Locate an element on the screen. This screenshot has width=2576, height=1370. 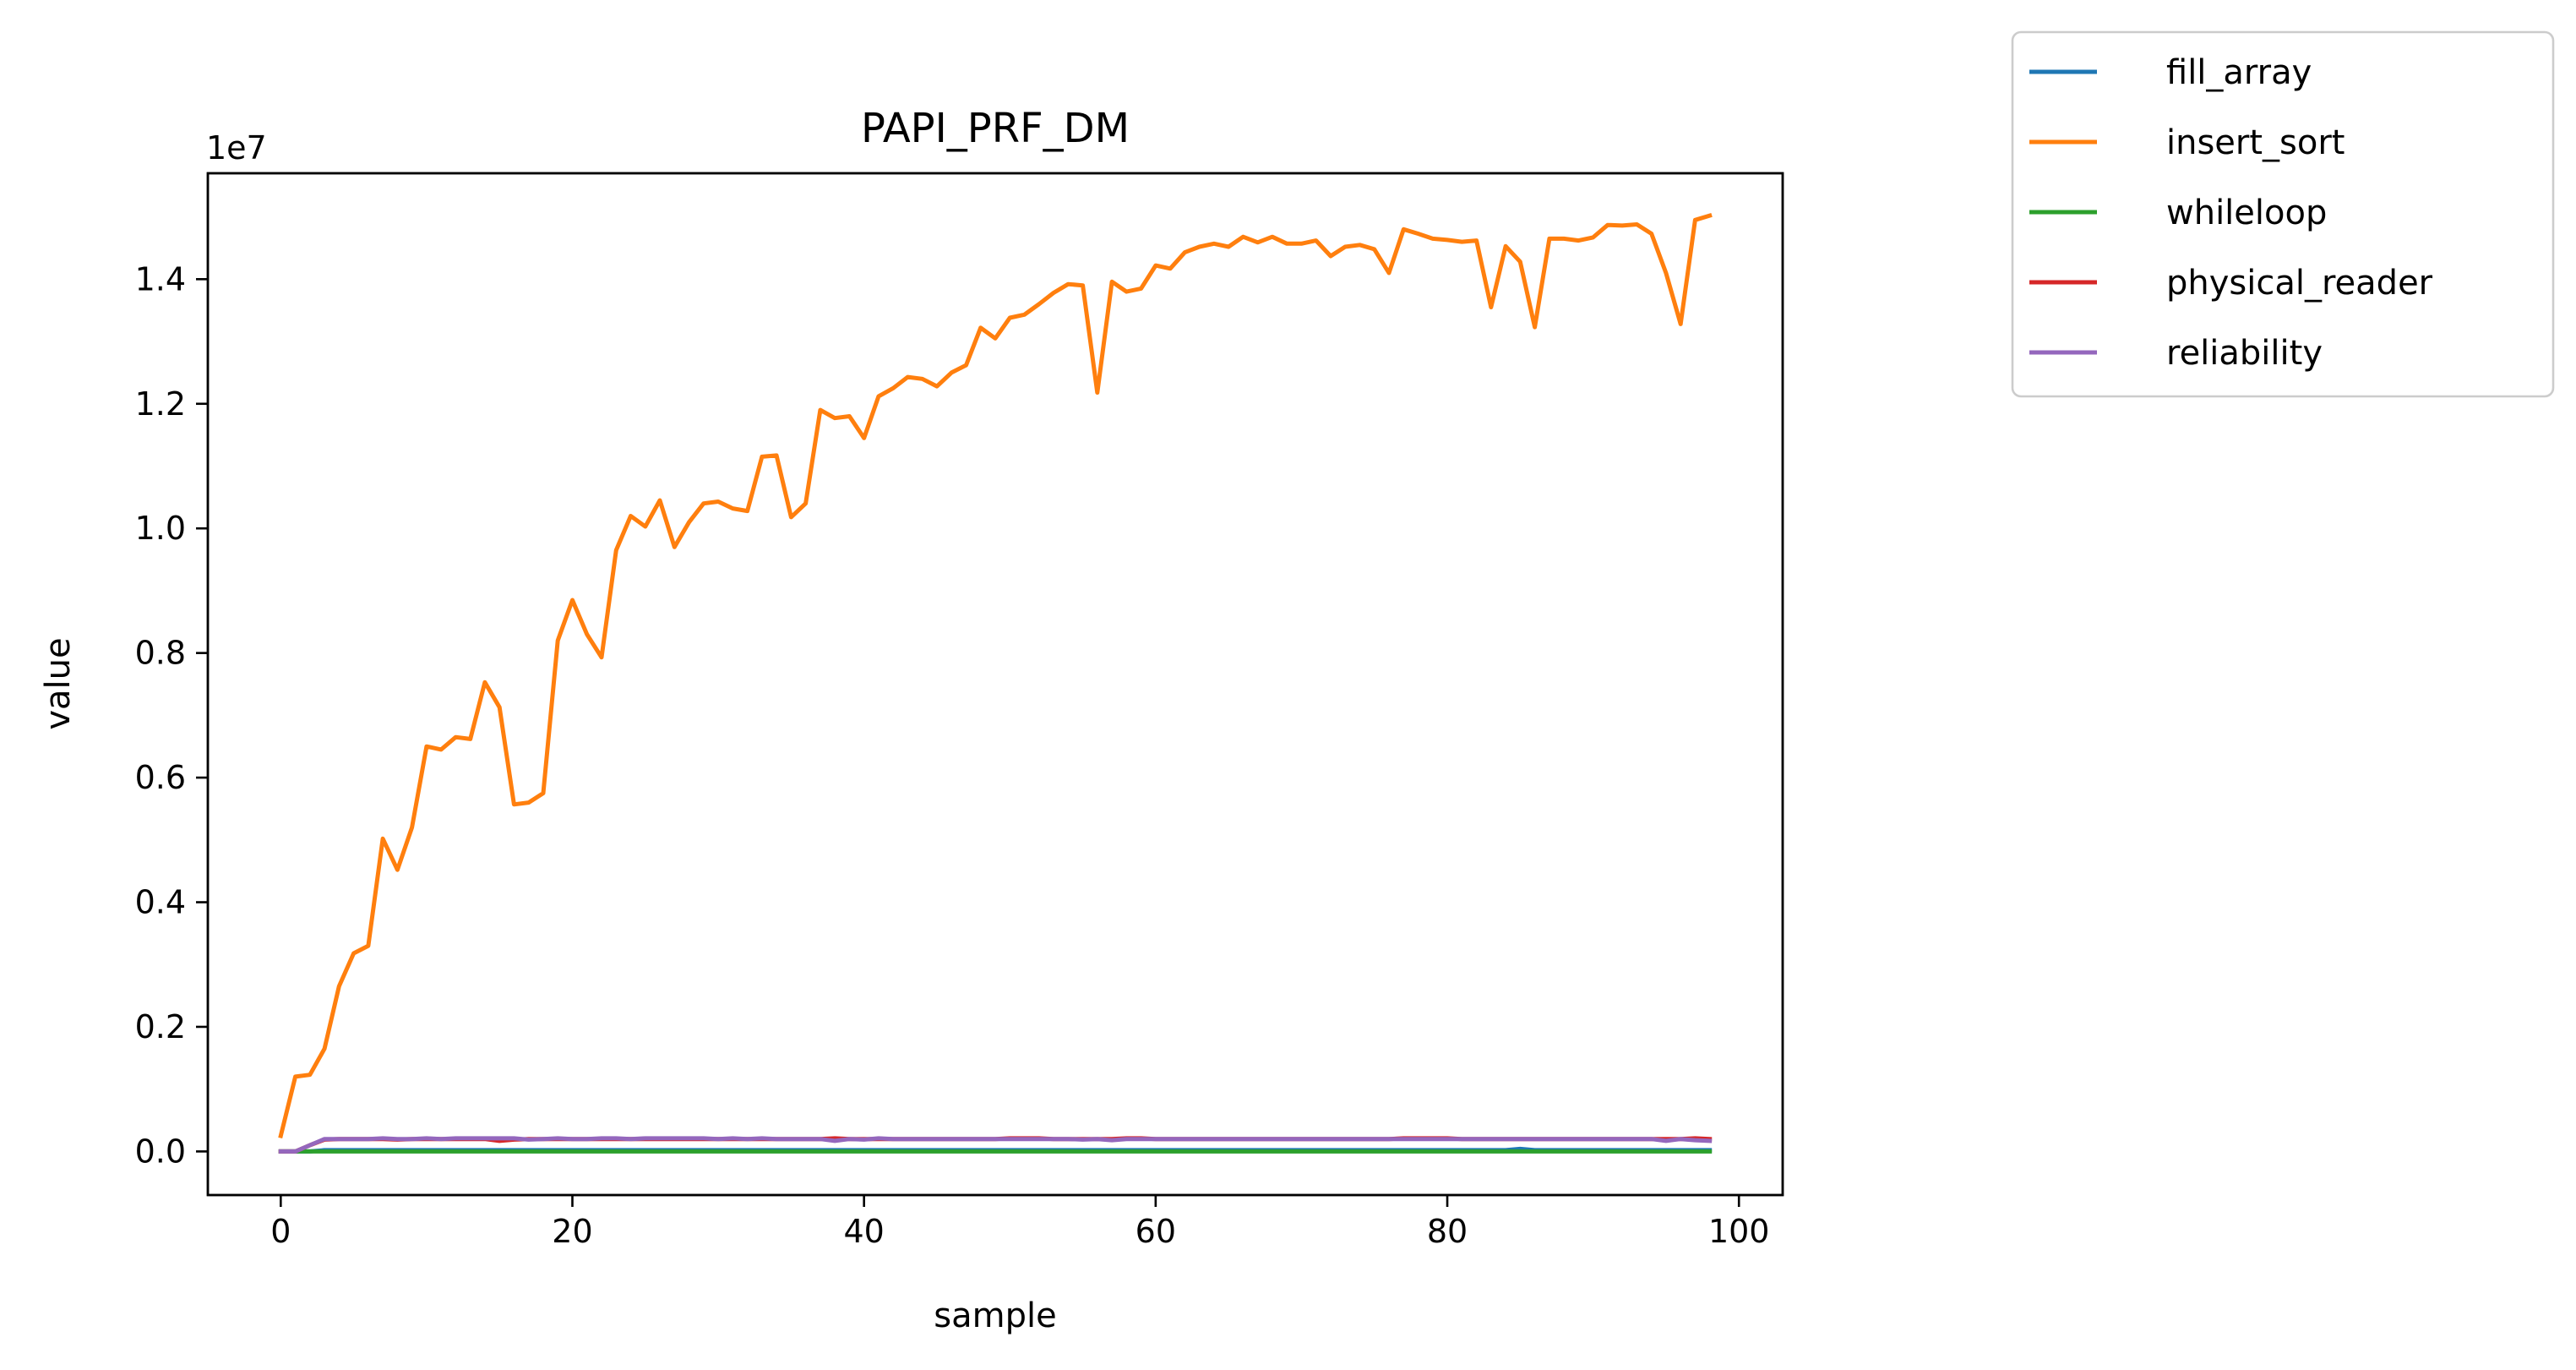
y-tick-label: 1.4 is located at coordinates (160, 278).